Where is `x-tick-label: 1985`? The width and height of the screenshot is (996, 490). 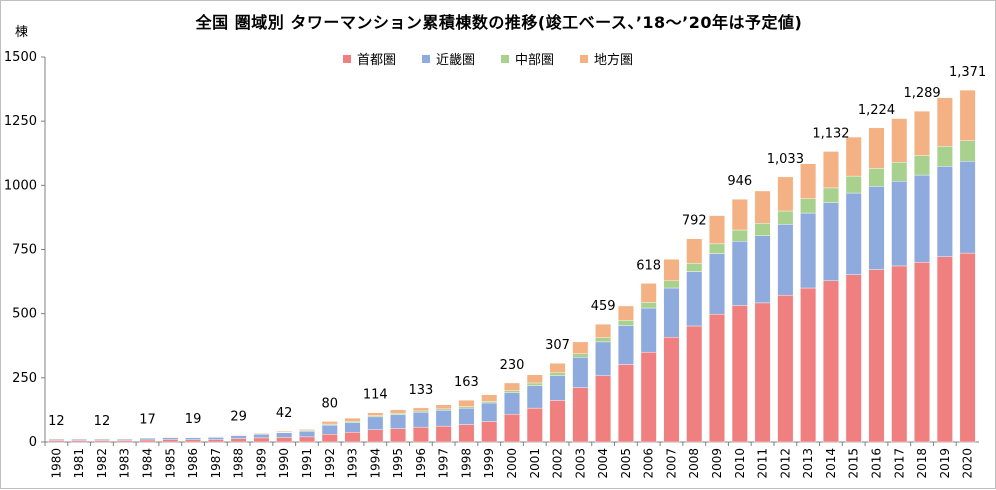
x-tick-label: 1985 is located at coordinates (170, 463).